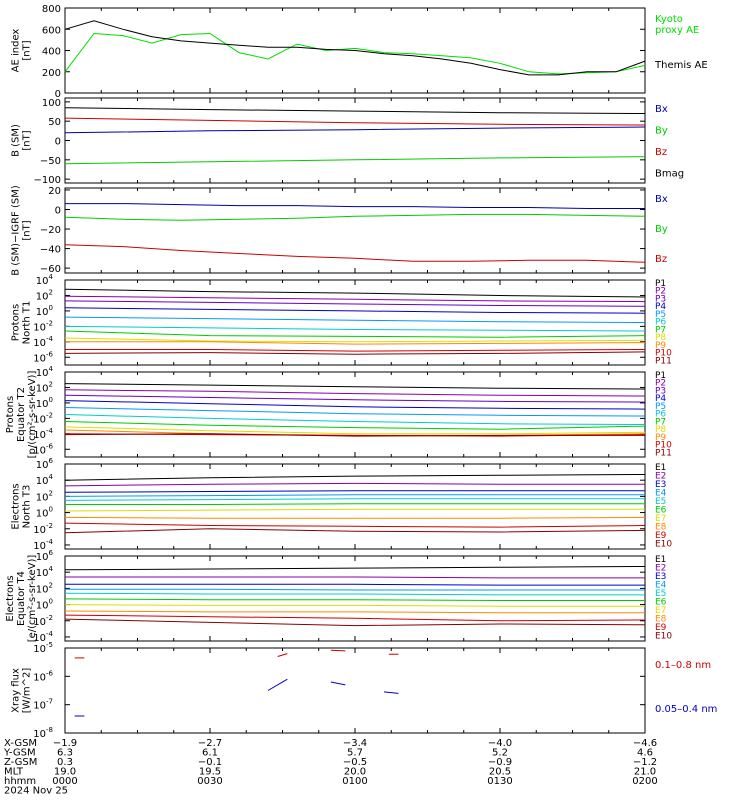 This screenshot has width=750, height=804. Describe the element at coordinates (660, 430) in the screenshot. I see `panel-4-legend-7: P8` at that location.